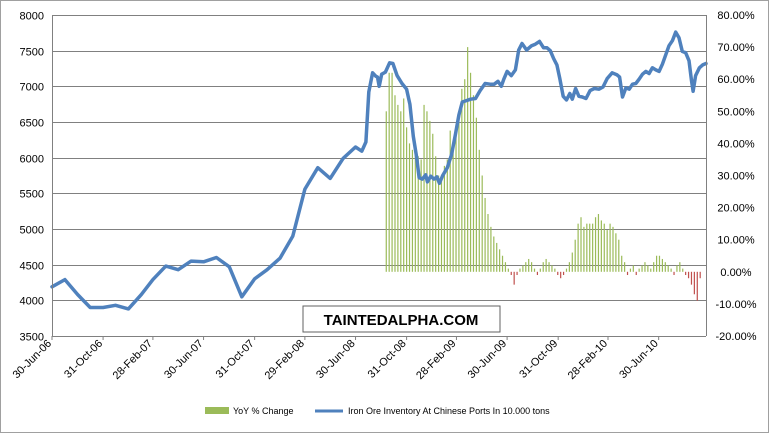  I want to click on y-right-tick-label: 70.00%, so click(736, 48).